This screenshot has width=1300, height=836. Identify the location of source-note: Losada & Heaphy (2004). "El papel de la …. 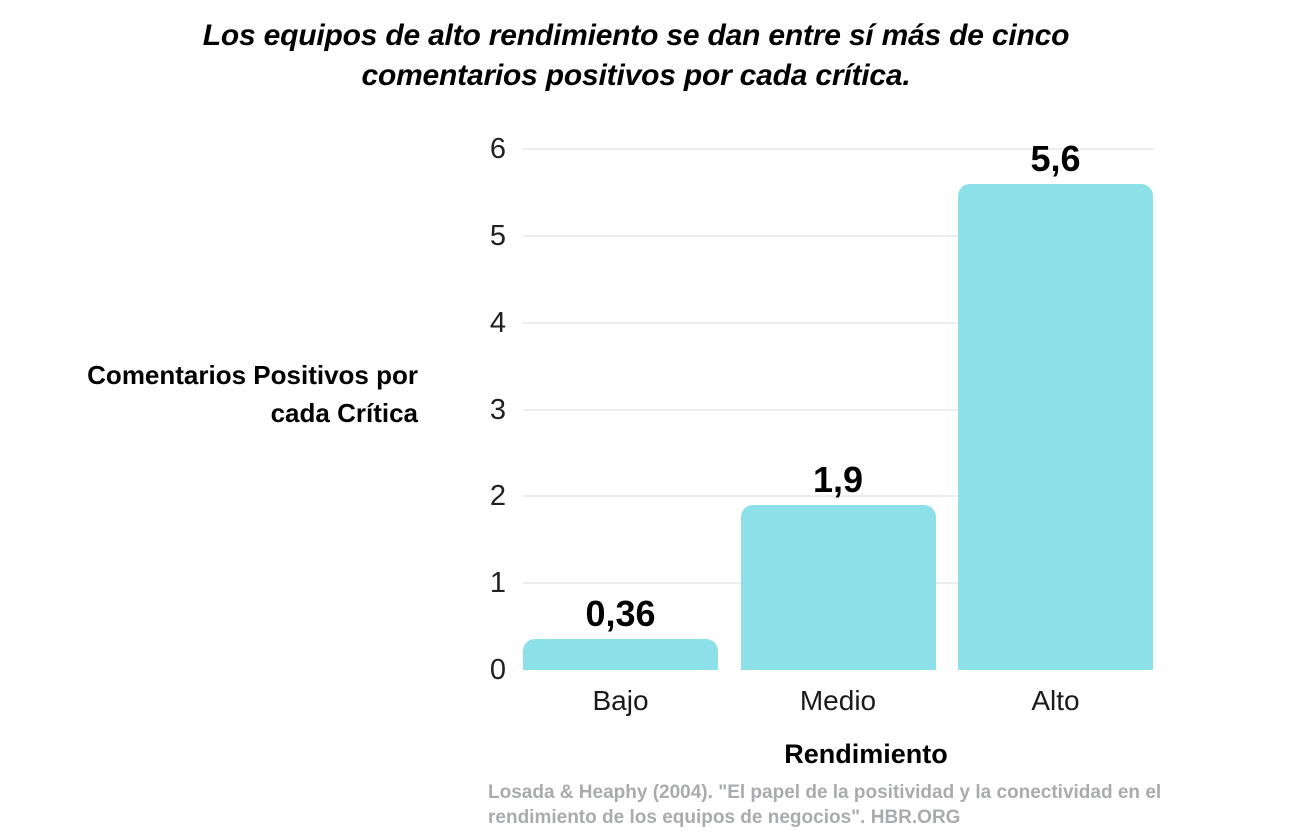
(833, 805).